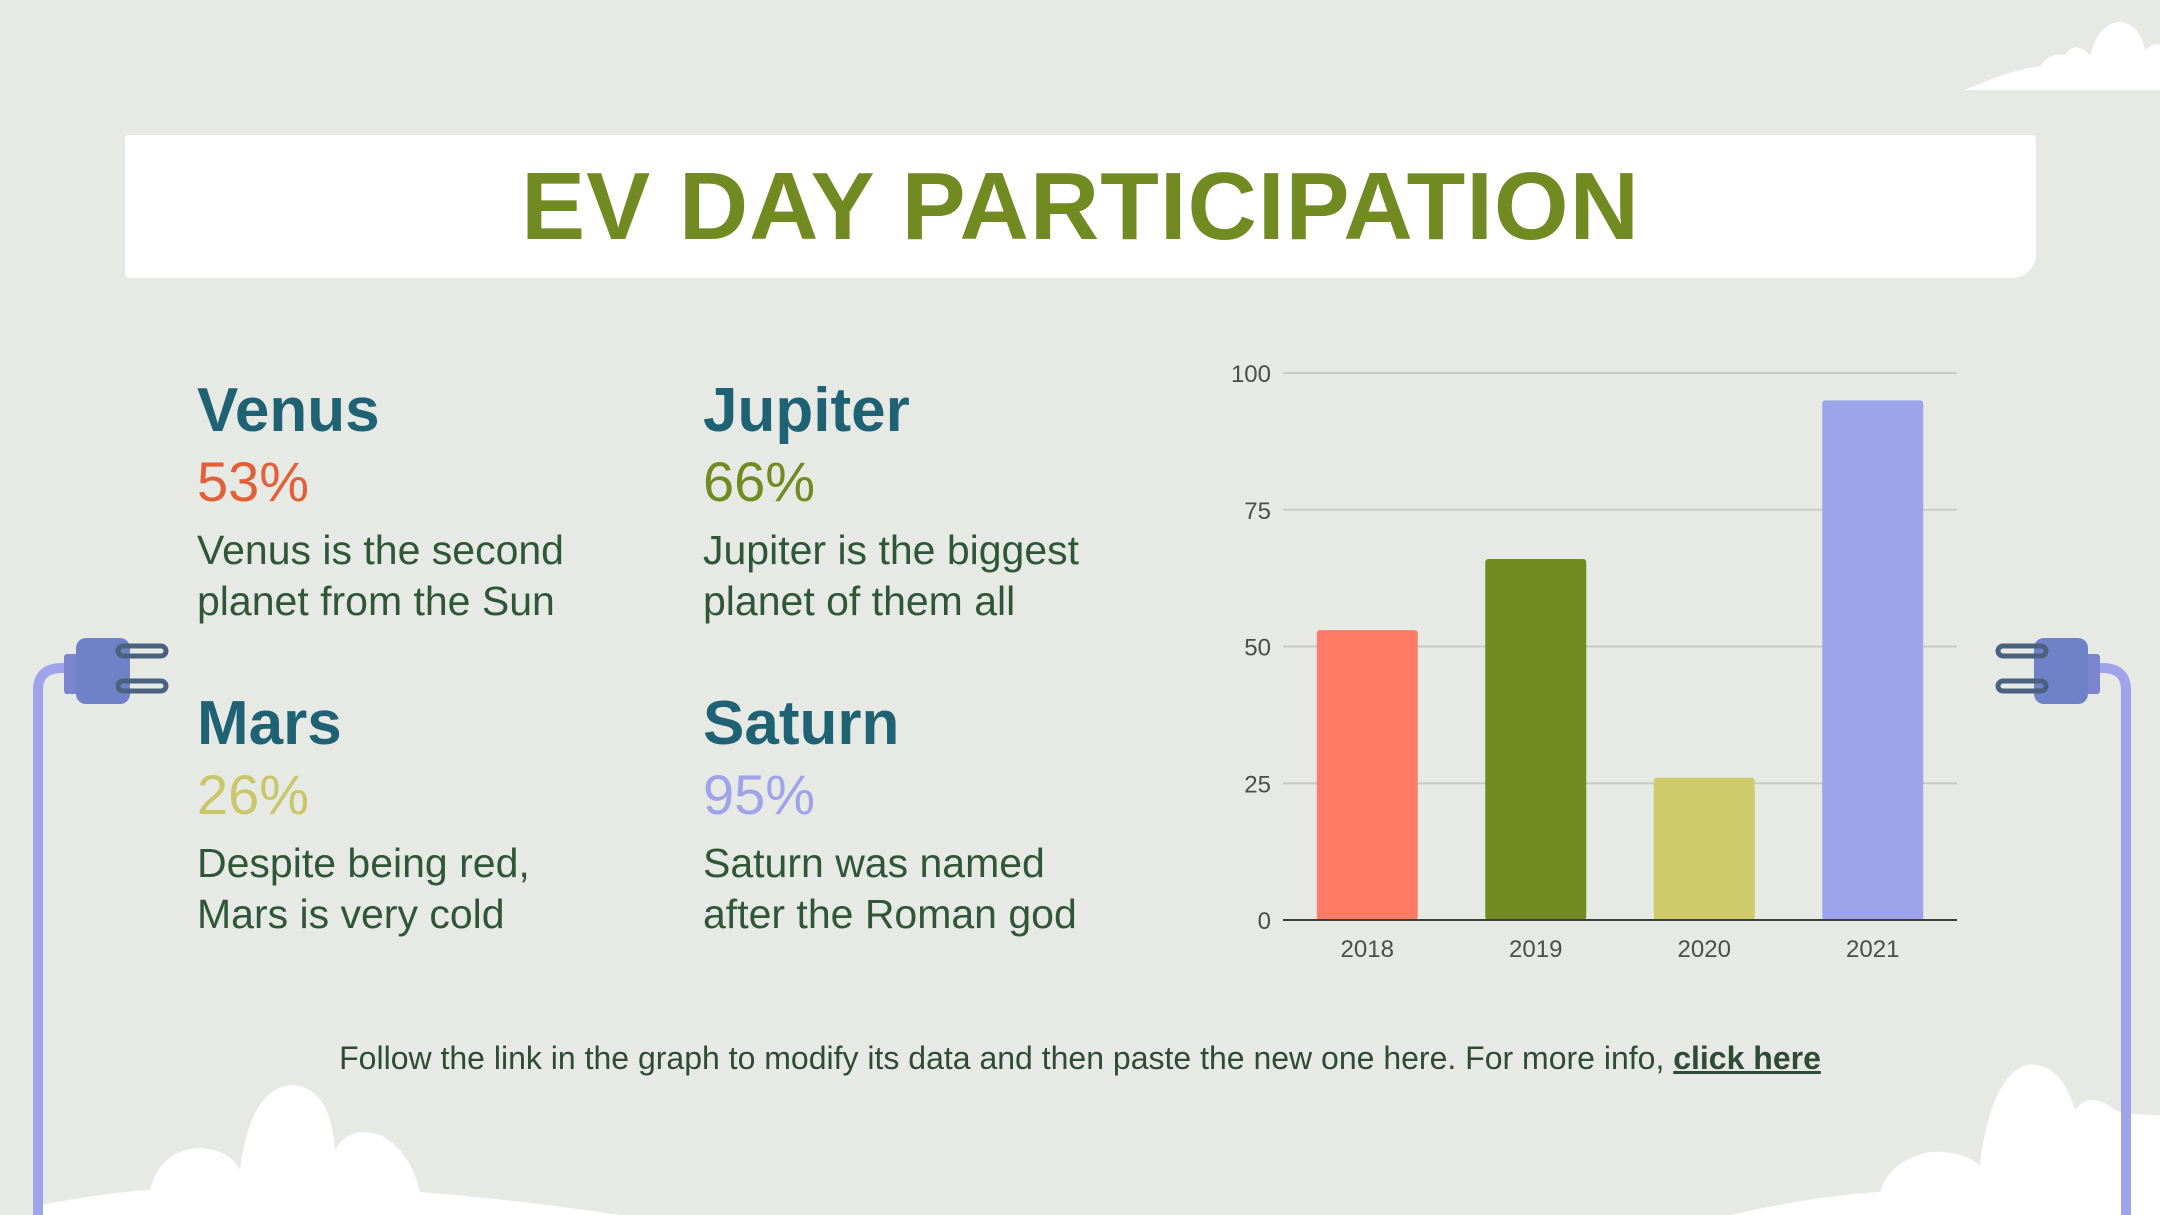 The width and height of the screenshot is (2160, 1215). Describe the element at coordinates (1872, 949) in the screenshot. I see `x-tick-label: 2021` at that location.